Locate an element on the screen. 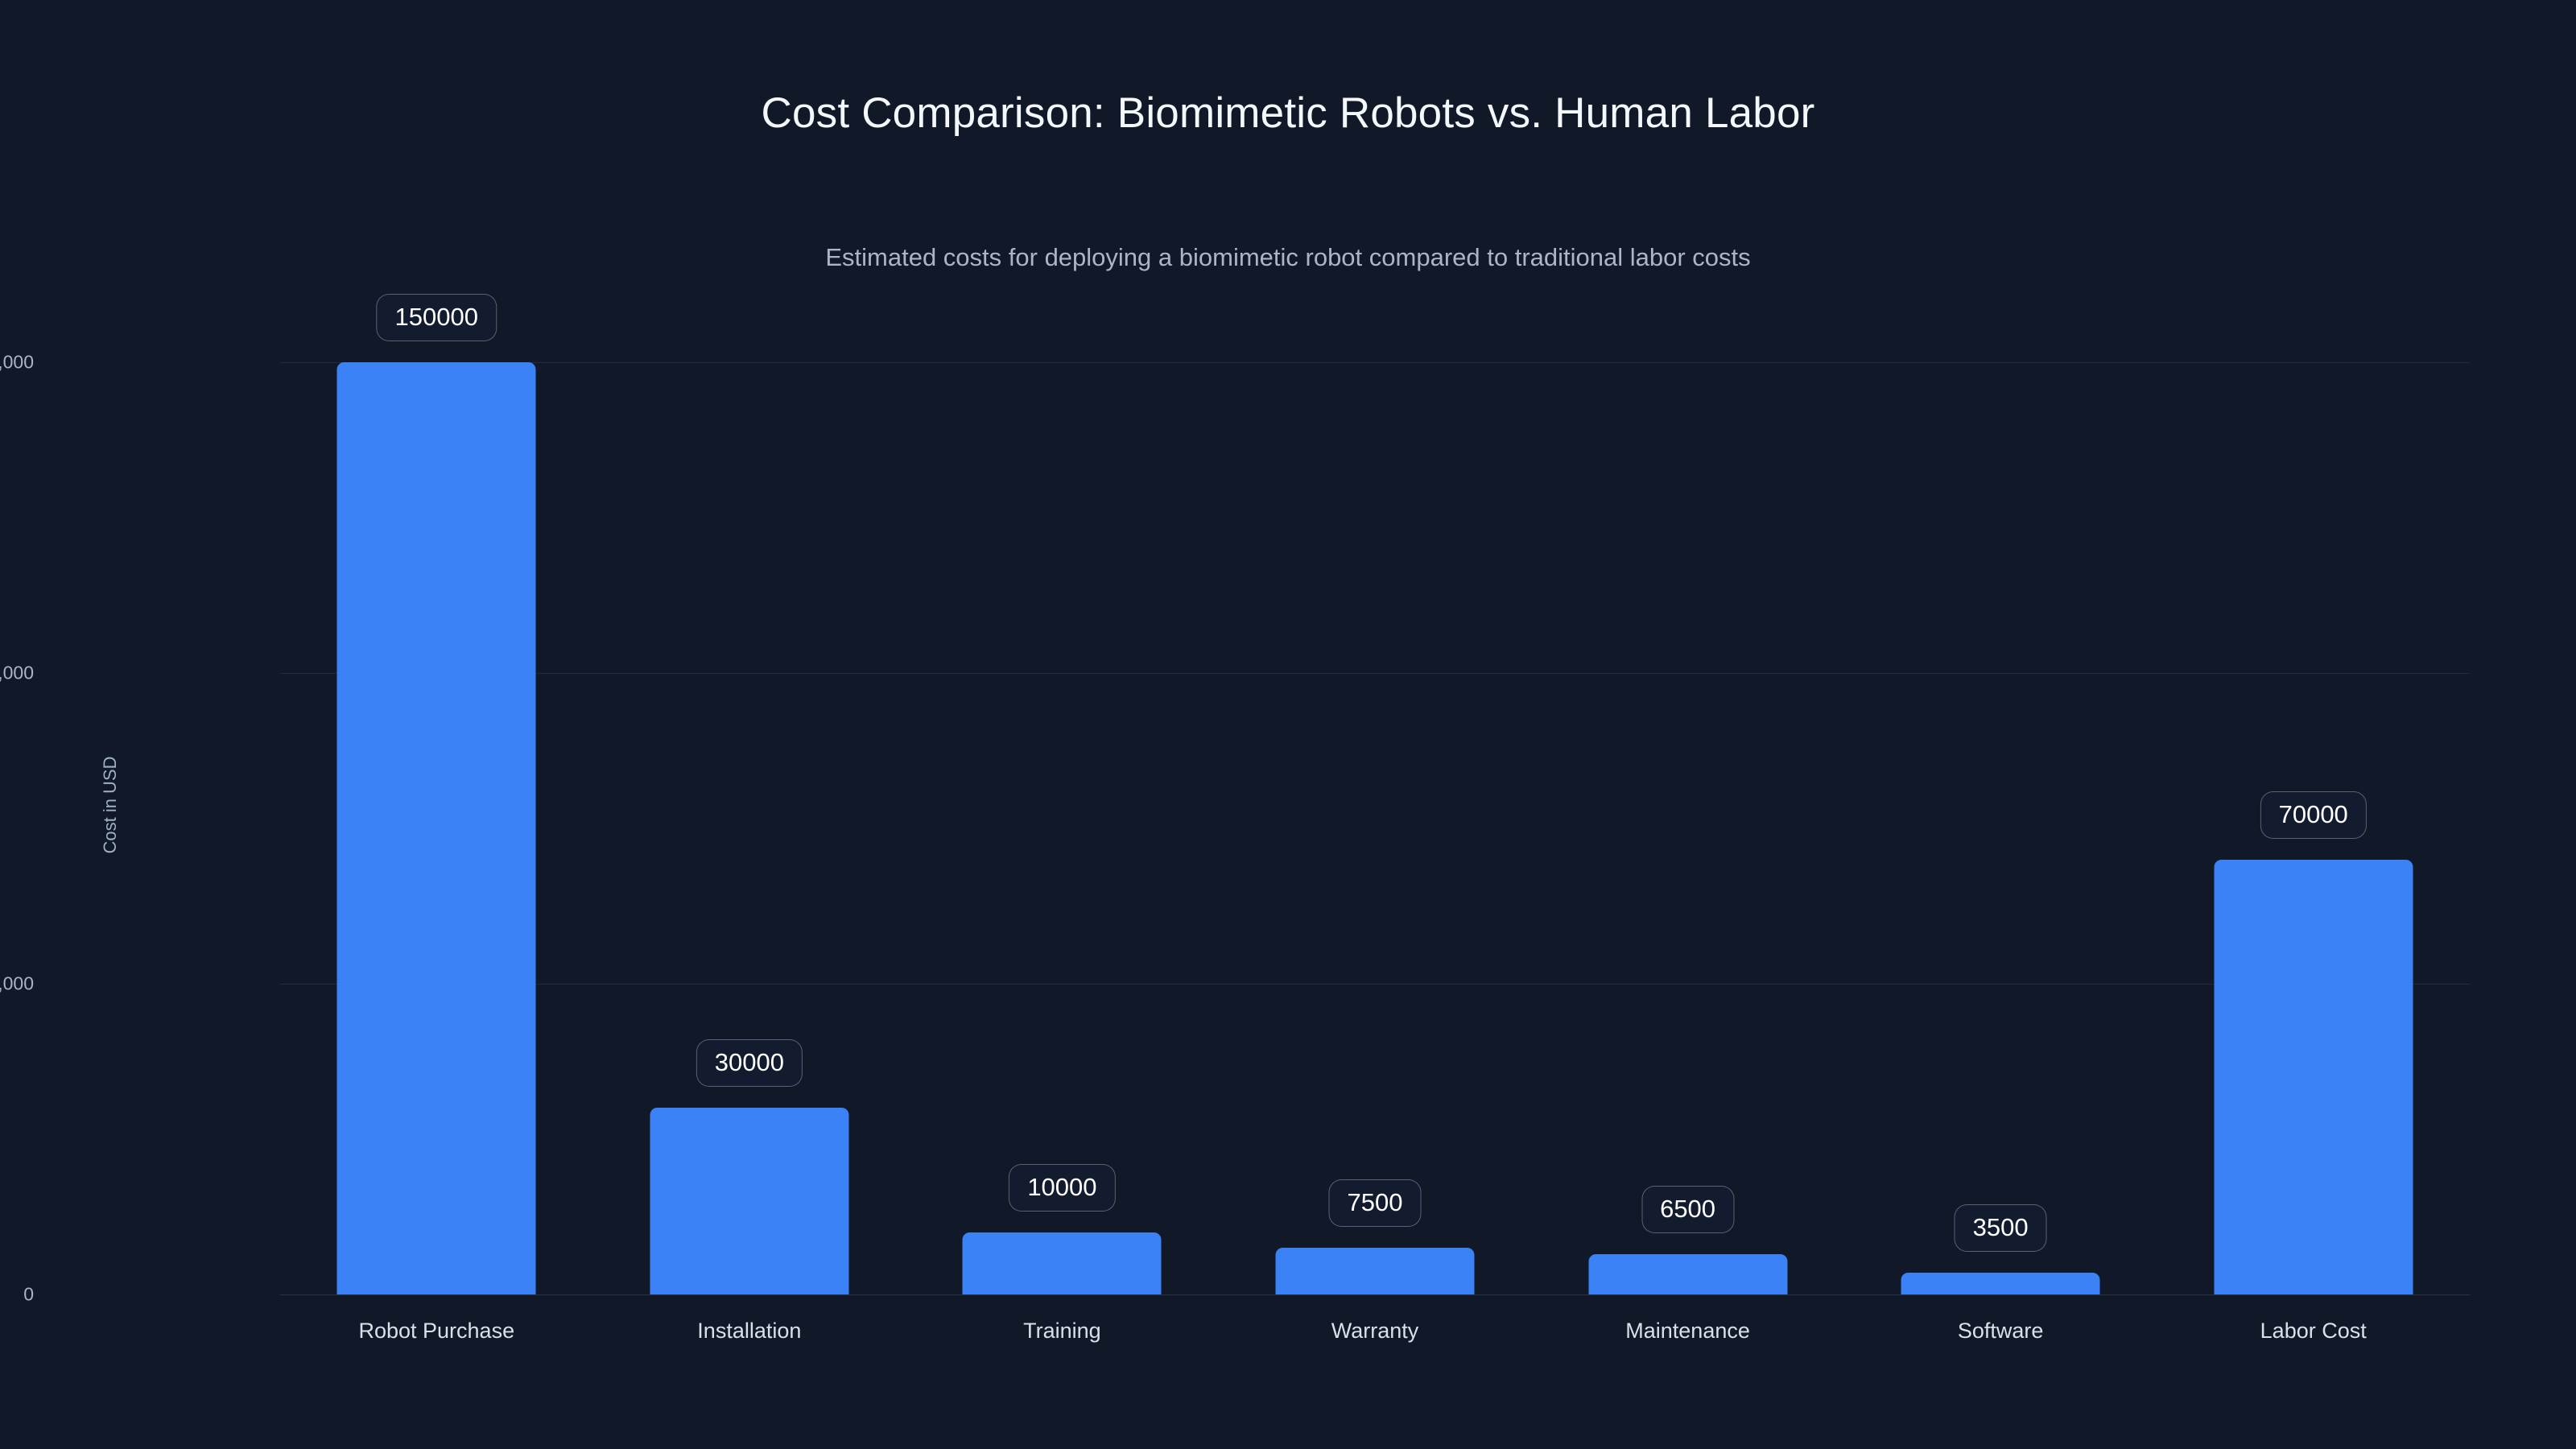  y-axis-tick-label: 0 is located at coordinates (28, 1294).